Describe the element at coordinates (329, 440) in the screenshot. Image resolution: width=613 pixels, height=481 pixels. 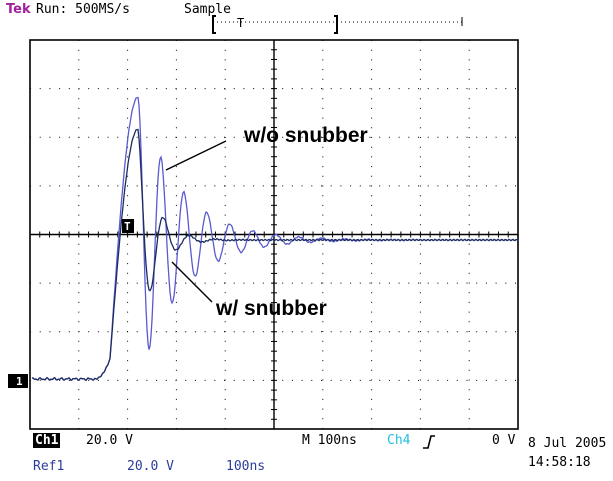
I see `timebase-readout: M 100ns` at that location.